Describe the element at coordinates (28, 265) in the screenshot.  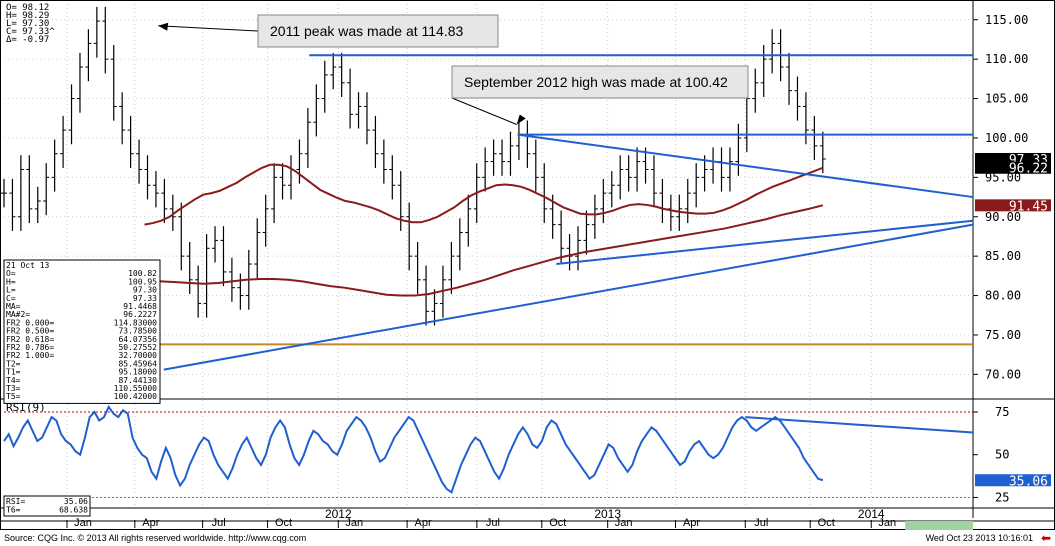
I see `info-box-label: 21 Oct 13` at that location.